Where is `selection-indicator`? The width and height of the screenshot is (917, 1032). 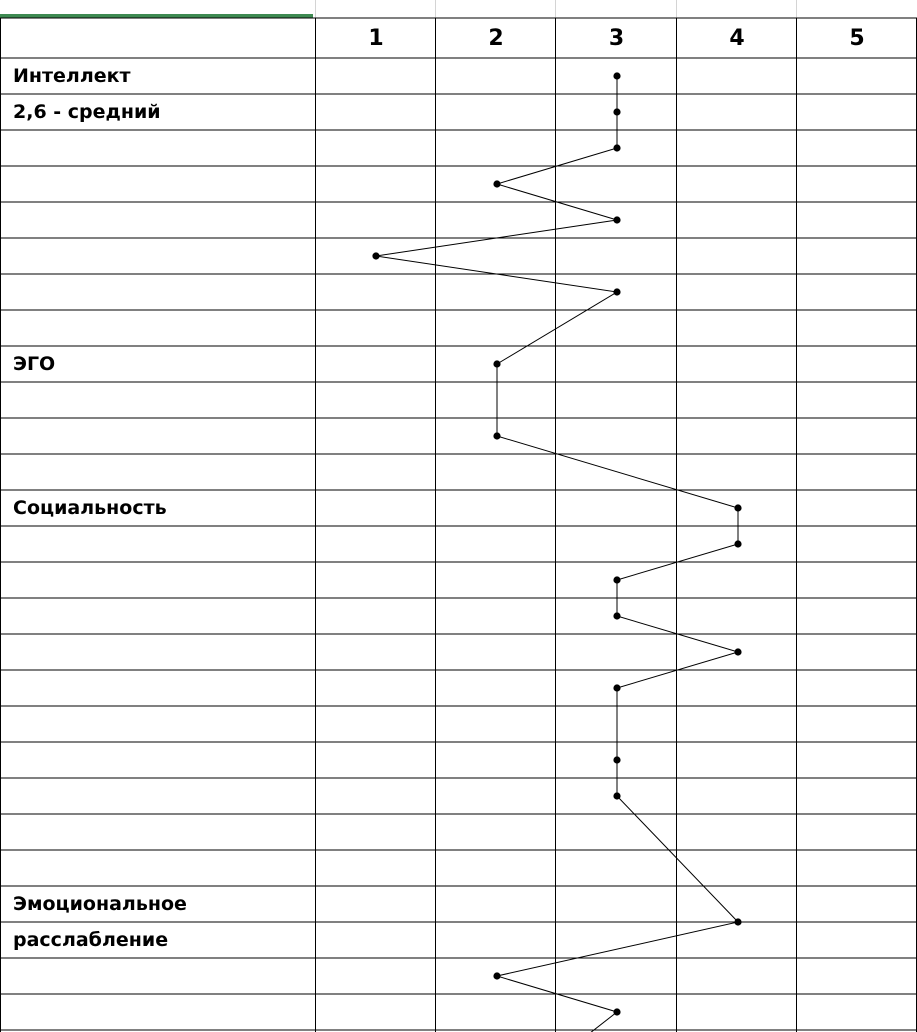 selection-indicator is located at coordinates (156, 16).